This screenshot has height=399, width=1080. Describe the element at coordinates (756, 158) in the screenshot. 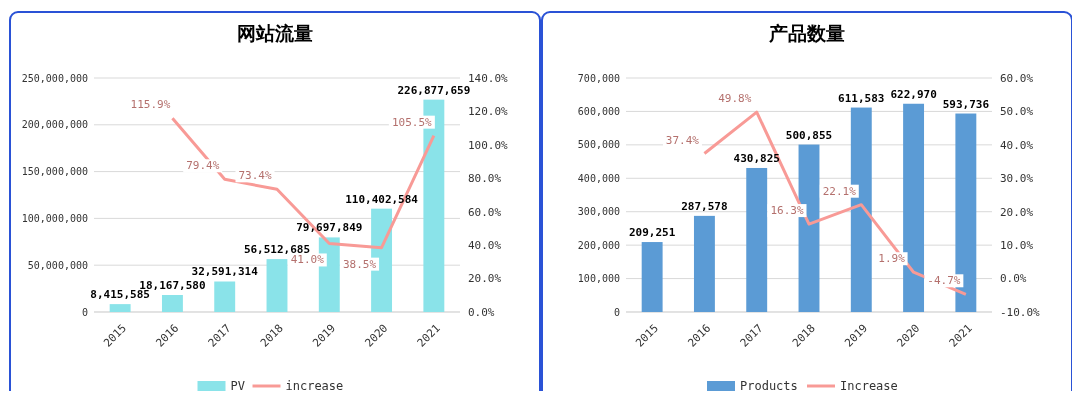

I see `data-label: 430,825` at that location.